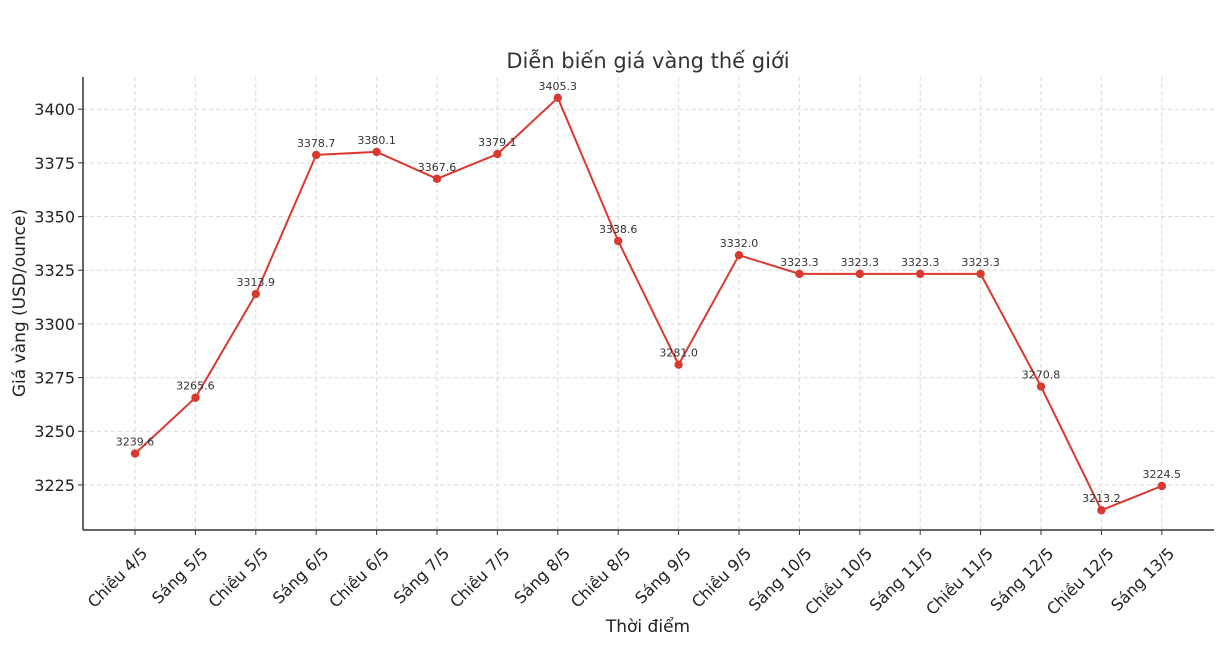 The width and height of the screenshot is (1224, 656). Describe the element at coordinates (497, 142) in the screenshot. I see `data-label: 3379.1` at that location.